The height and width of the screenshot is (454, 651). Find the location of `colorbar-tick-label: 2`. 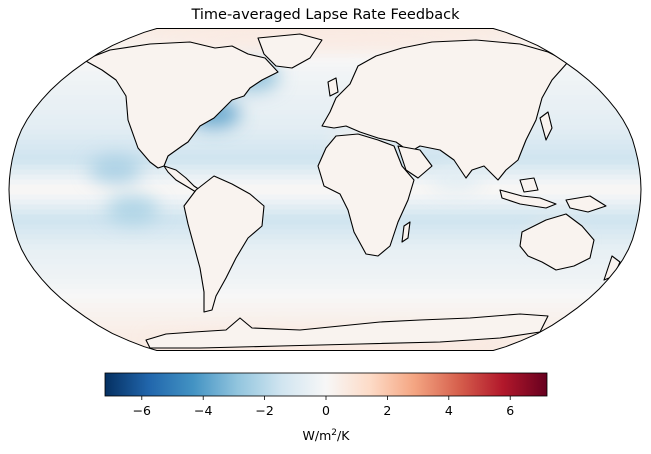

colorbar-tick-label: 2 is located at coordinates (387, 410).